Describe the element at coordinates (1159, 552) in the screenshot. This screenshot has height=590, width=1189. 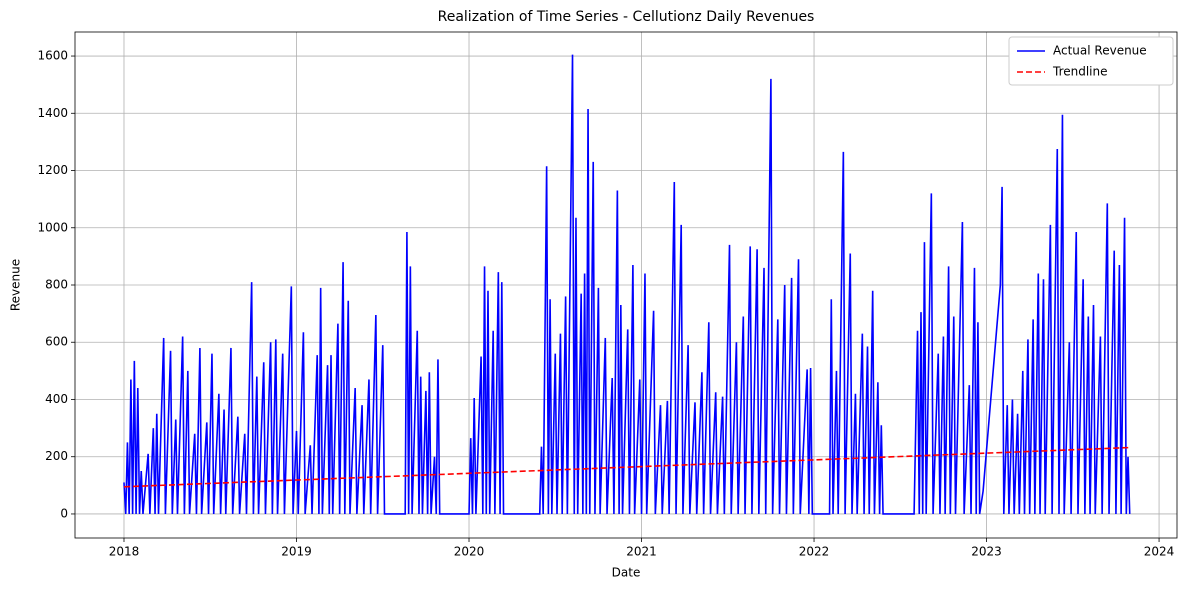
I see `x-tick-label: 2024` at that location.